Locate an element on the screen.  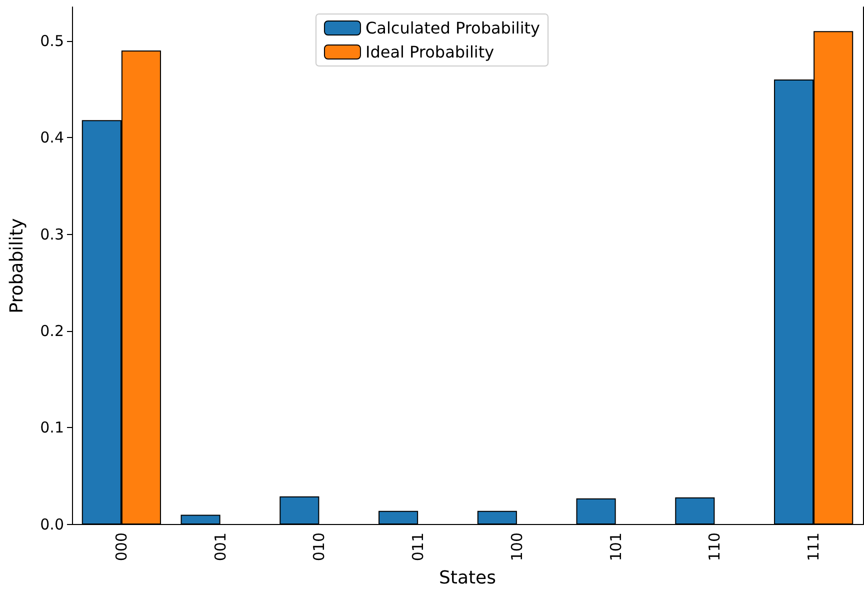
x-tick-label: 010 is located at coordinates (319, 547).